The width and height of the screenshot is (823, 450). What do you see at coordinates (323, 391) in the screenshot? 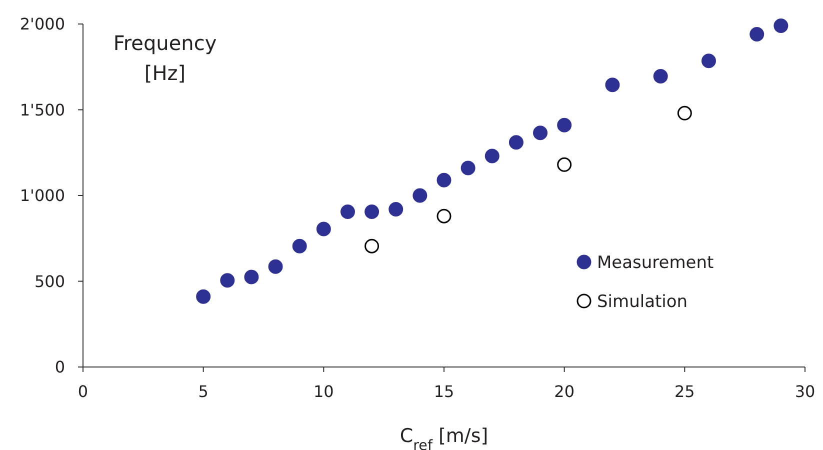
I see `x-tick-label: 10` at bounding box center [323, 391].